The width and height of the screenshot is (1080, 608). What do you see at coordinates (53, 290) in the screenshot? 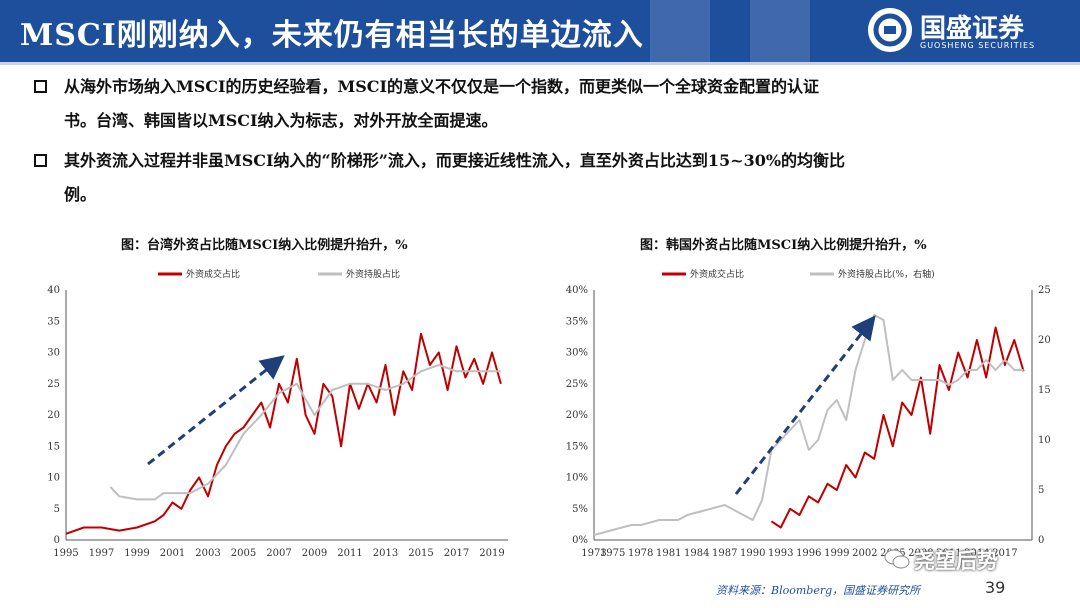
I see `y-tick-label: 40` at bounding box center [53, 290].